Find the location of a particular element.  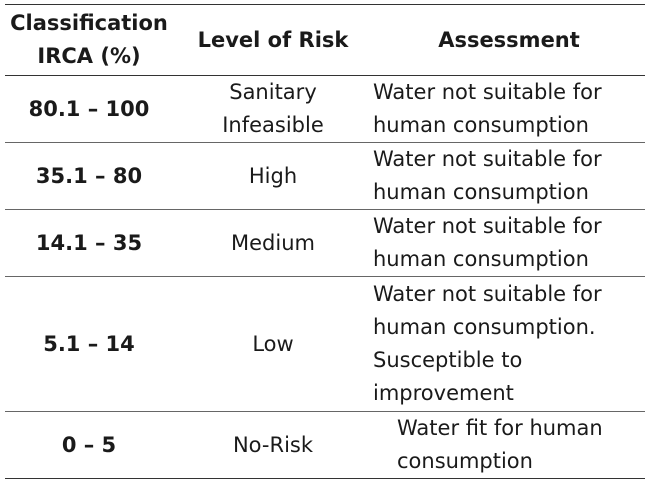

header-level-of-risk: Level of Risk is located at coordinates (273, 40).